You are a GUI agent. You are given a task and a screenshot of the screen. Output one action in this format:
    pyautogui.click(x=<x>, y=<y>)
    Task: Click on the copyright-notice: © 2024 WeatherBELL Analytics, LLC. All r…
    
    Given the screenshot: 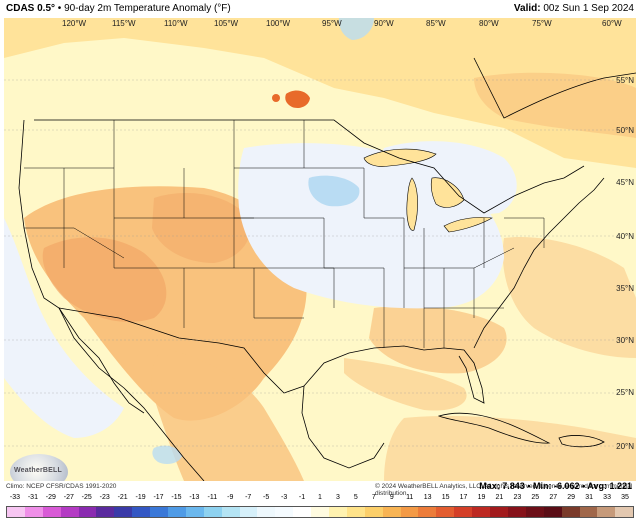 What is the action you would take?
    pyautogui.click(x=504, y=490)
    